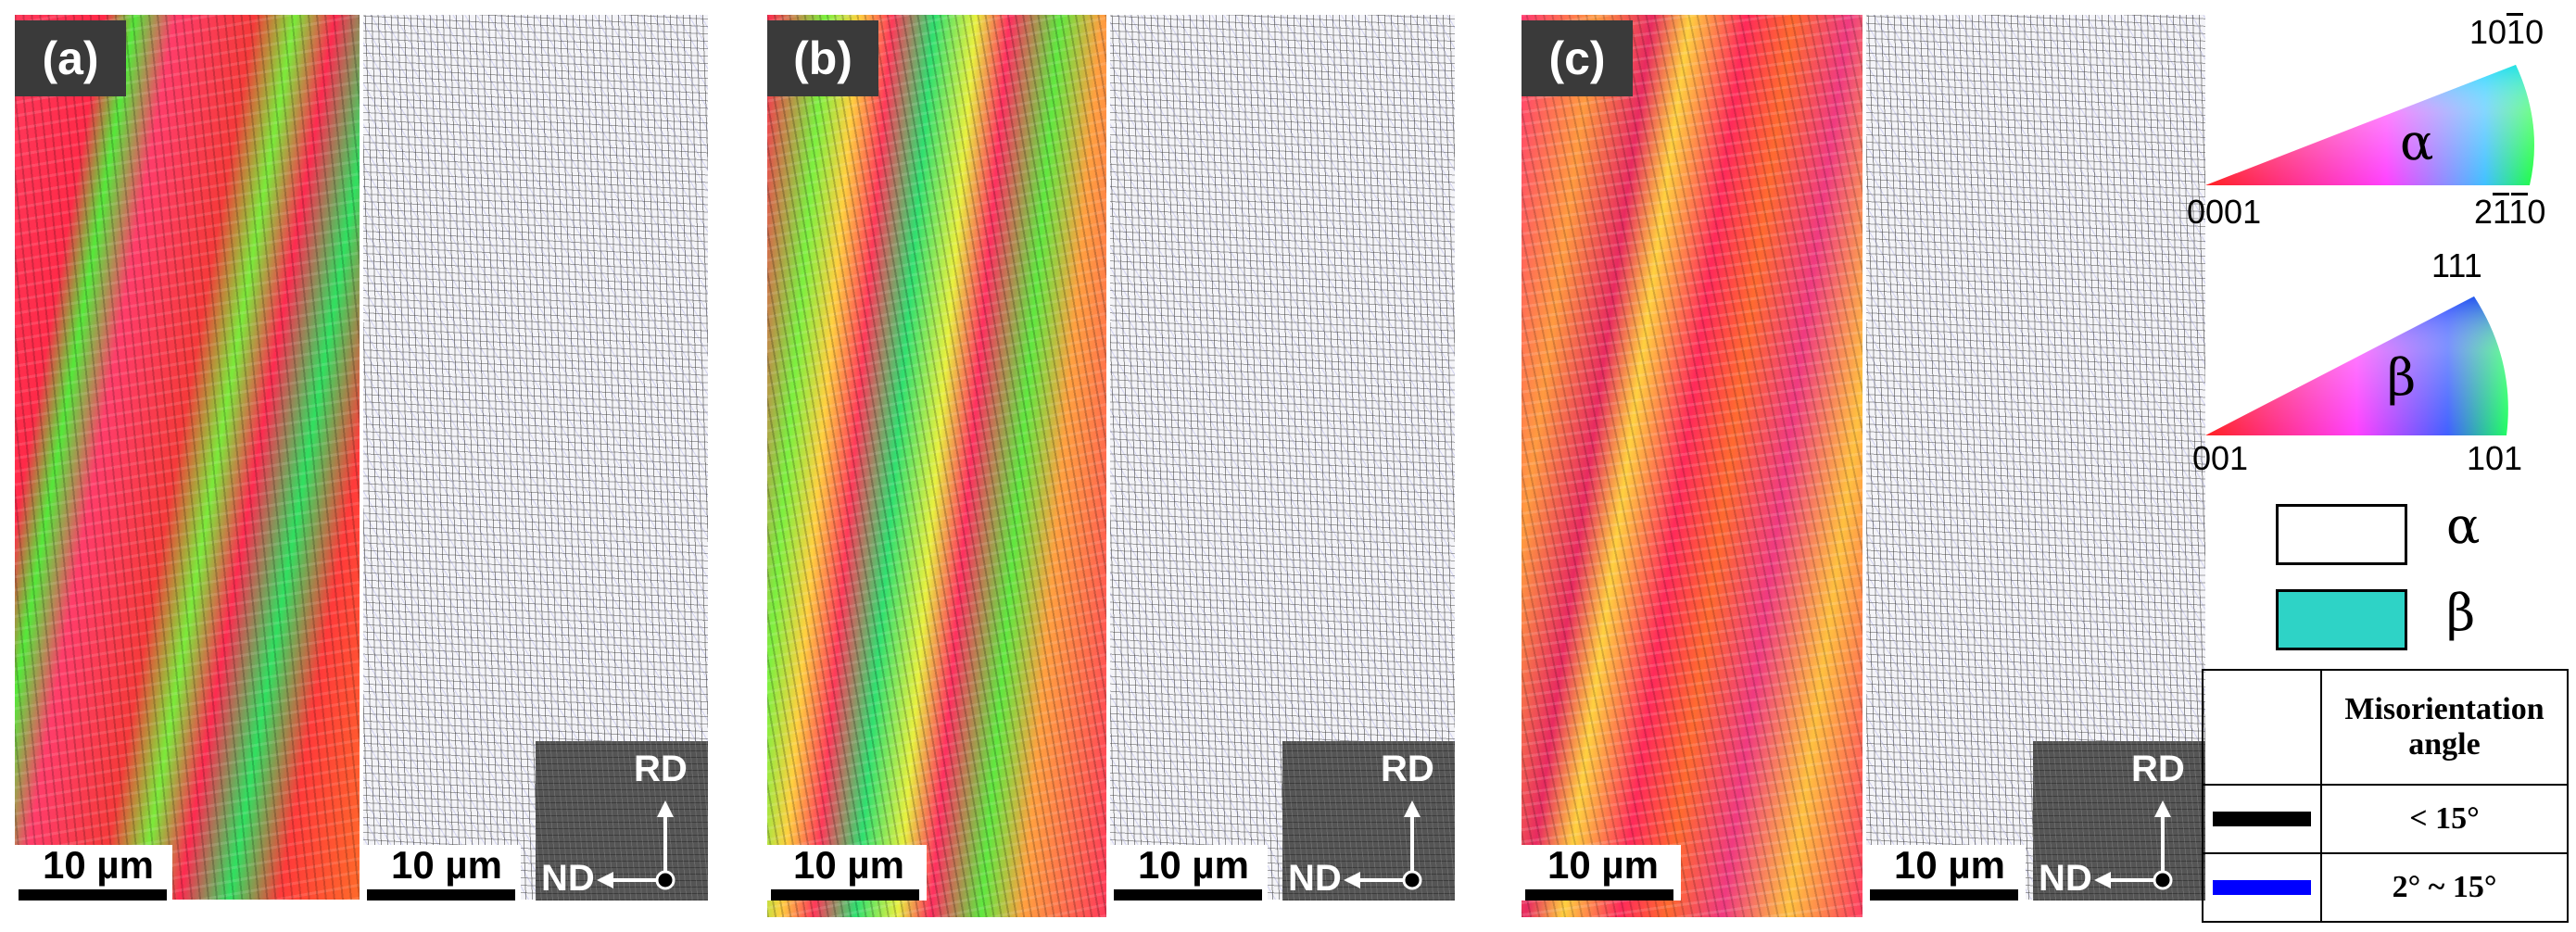 The height and width of the screenshot is (932, 2576). Describe the element at coordinates (98, 865) in the screenshot. I see `panel-a-scale-left-text: 10 µm` at that location.